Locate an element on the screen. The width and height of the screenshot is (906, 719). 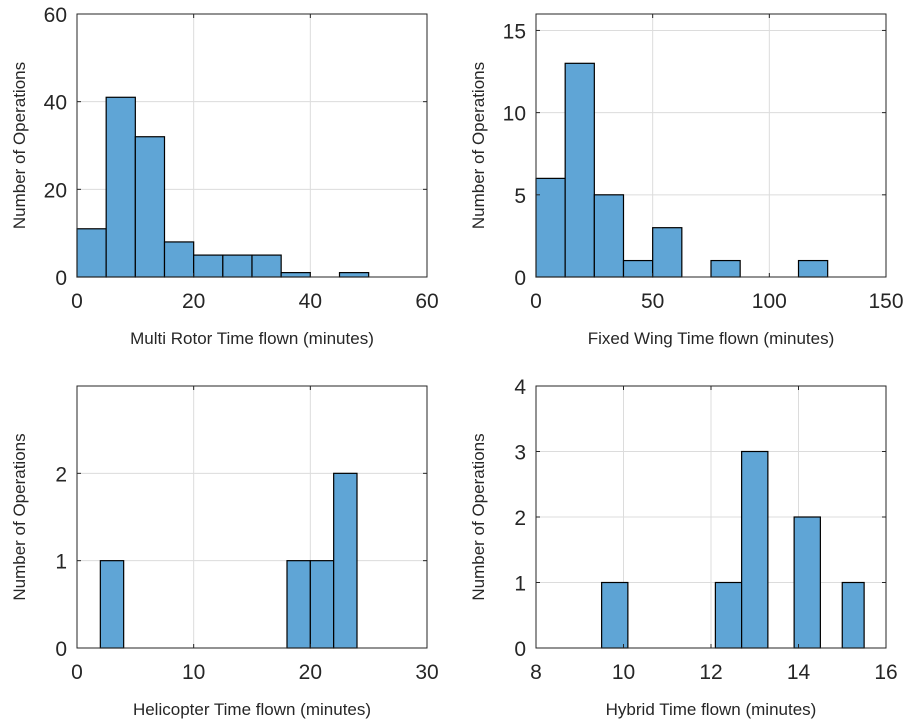
helicopter-y-axis-label: Number of Operations is located at coordinates (19, 516).